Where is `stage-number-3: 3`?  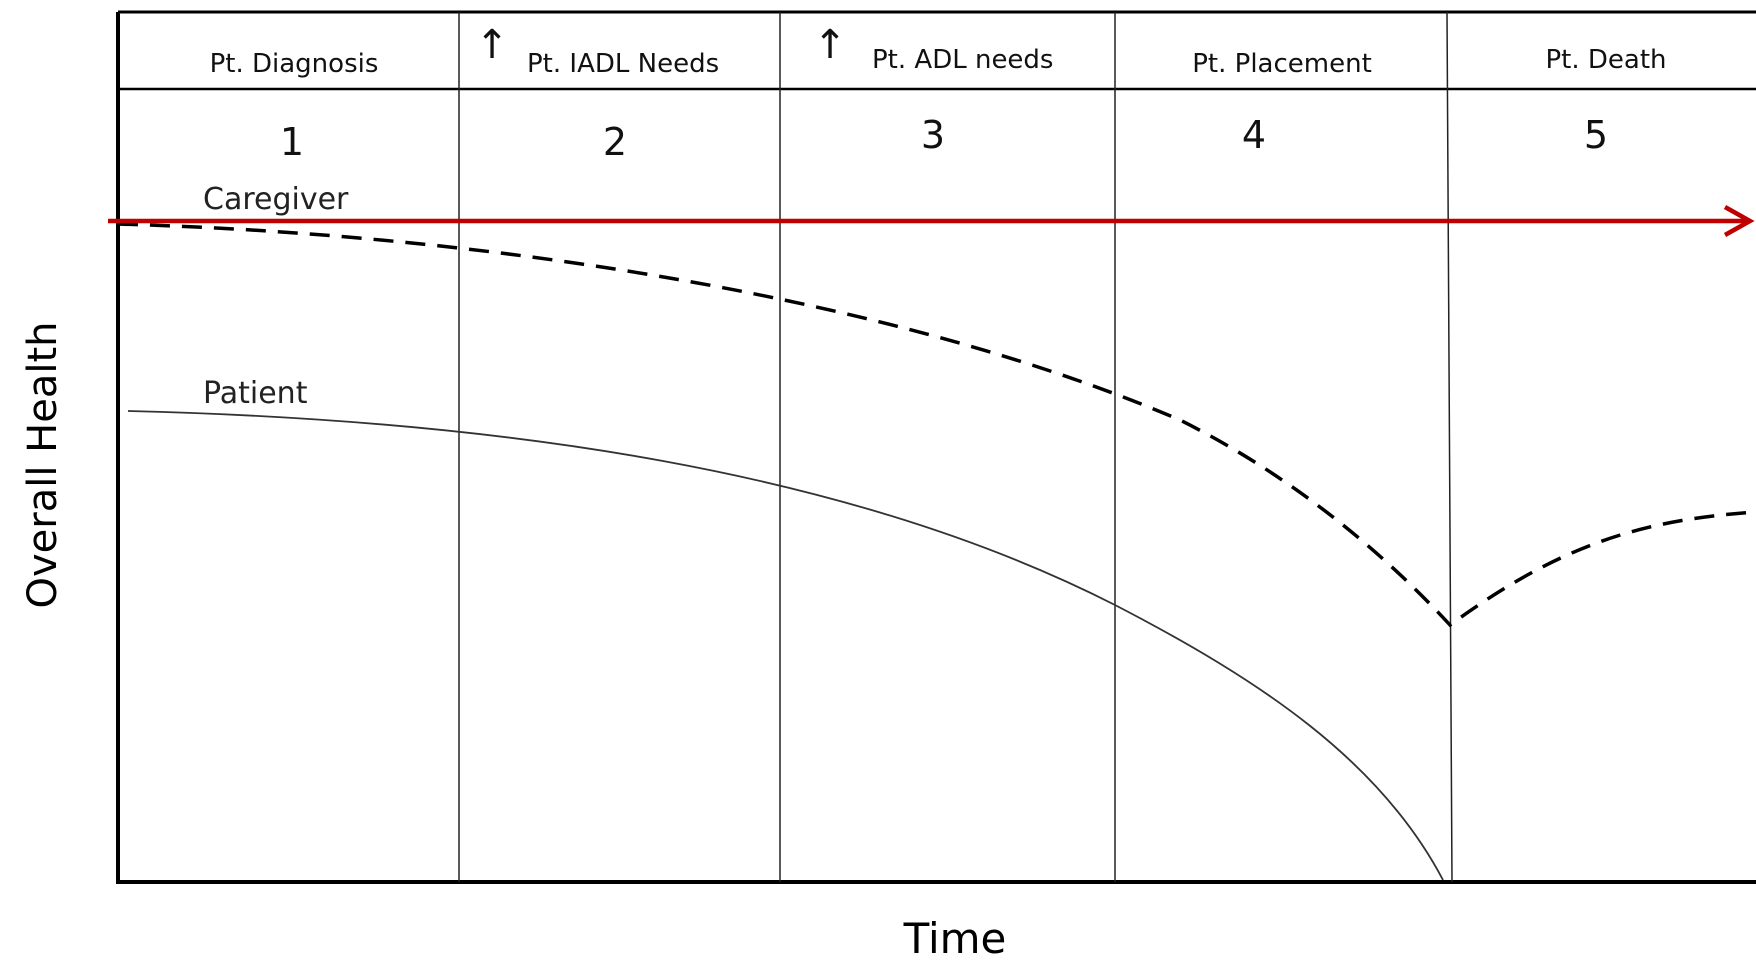 stage-number-3: 3 is located at coordinates (933, 135).